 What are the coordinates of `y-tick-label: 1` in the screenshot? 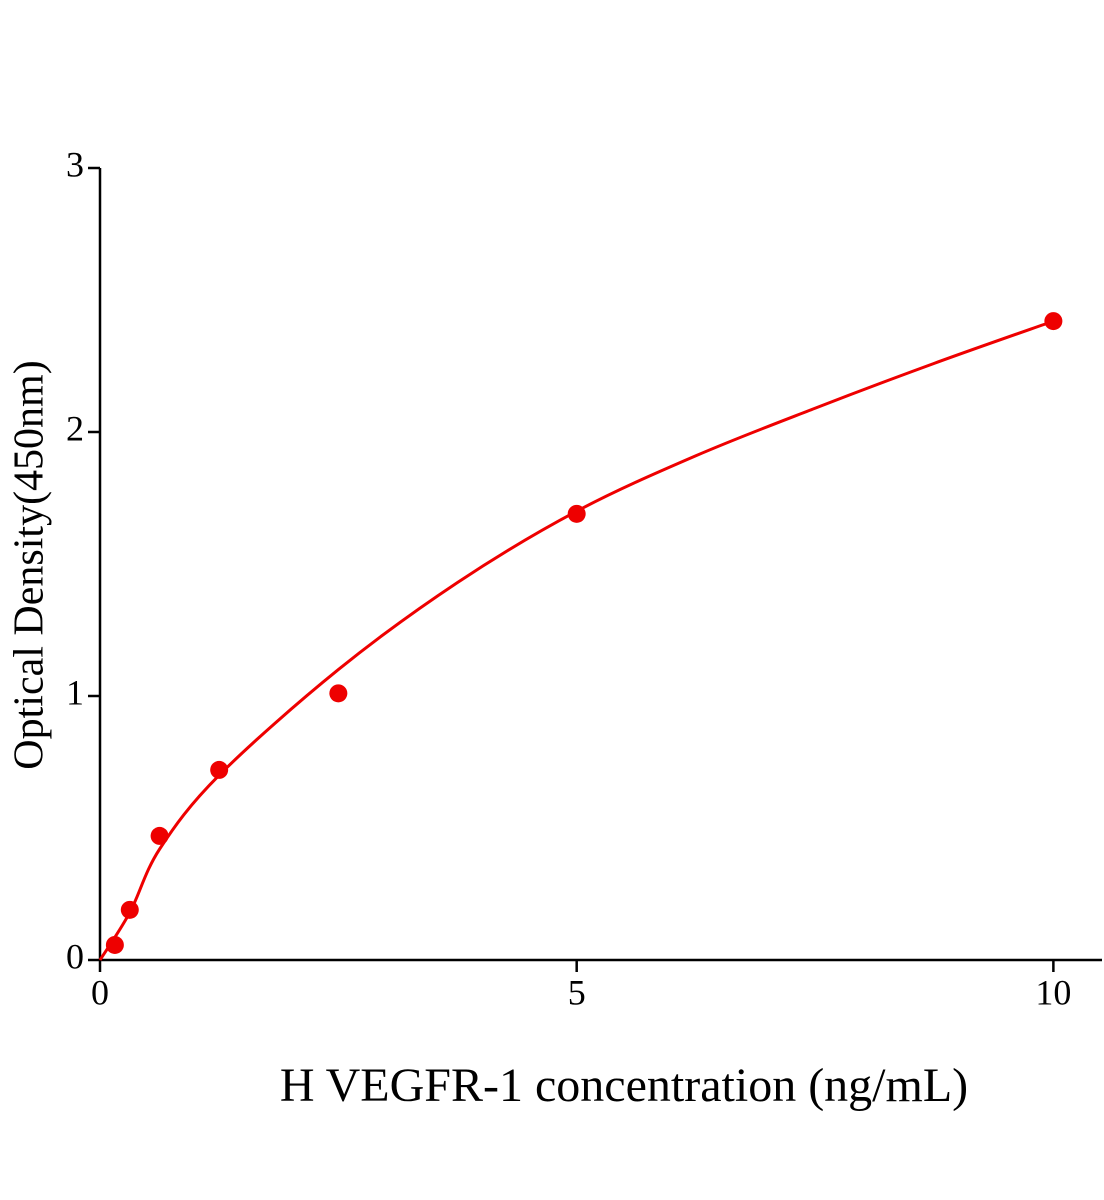 It's located at (75, 692).